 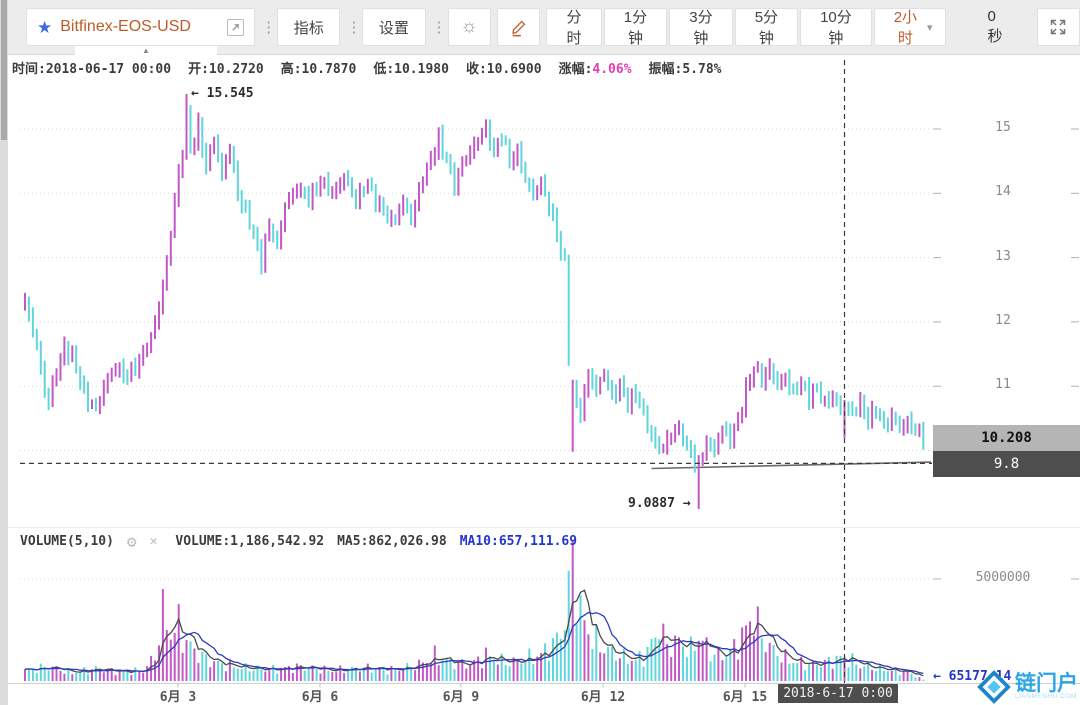 I want to click on ohlc-low: 低:10.1980, so click(x=411, y=69).